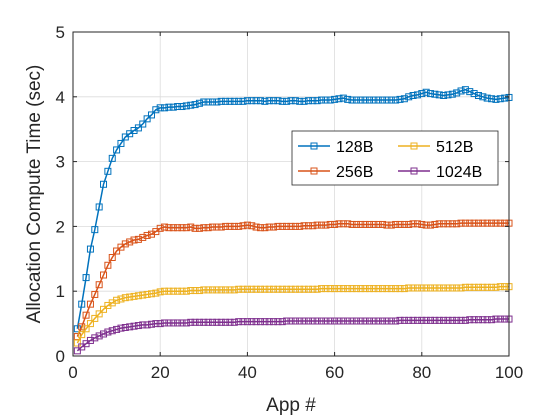 The height and width of the screenshot is (420, 560). What do you see at coordinates (293, 335) in the screenshot?
I see `series-1024B` at bounding box center [293, 335].